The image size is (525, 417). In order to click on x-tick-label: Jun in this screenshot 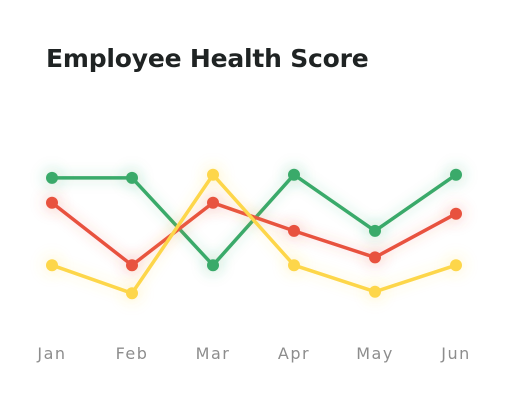, I will do `click(455, 353)`.